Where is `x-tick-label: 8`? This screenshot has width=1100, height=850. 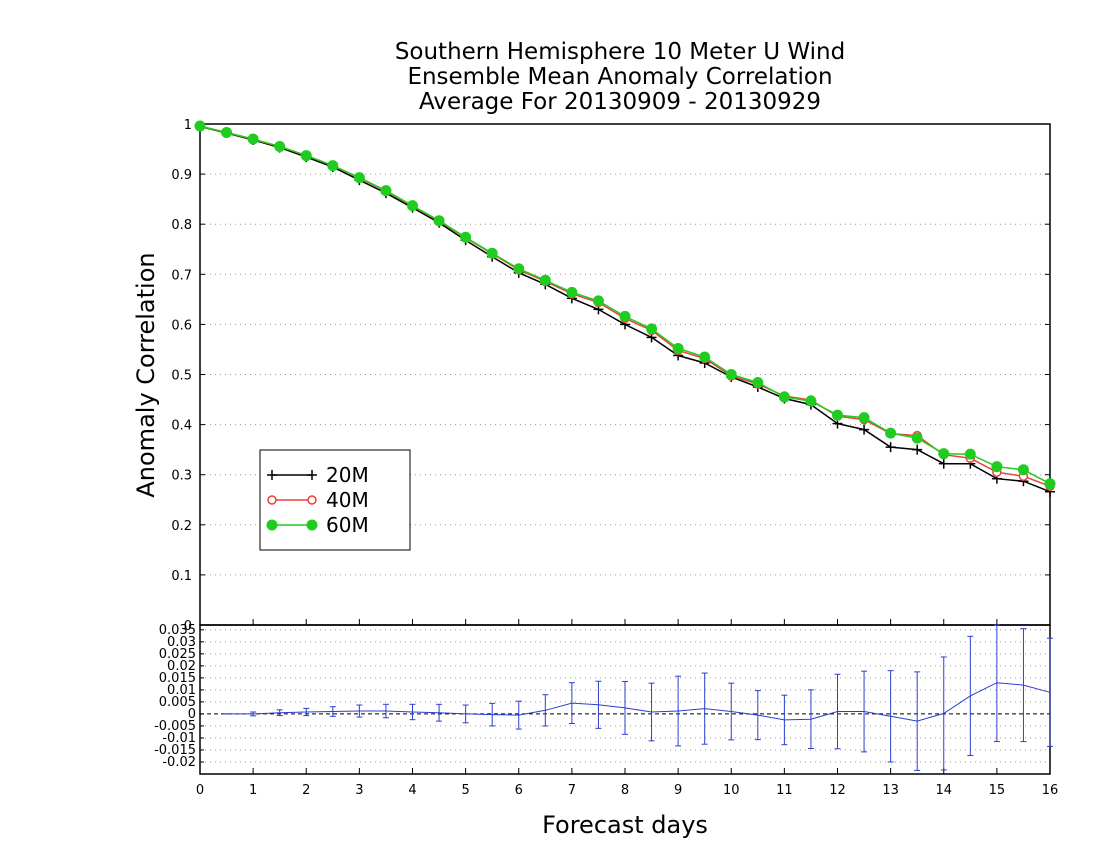 x-tick-label: 8 is located at coordinates (625, 790).